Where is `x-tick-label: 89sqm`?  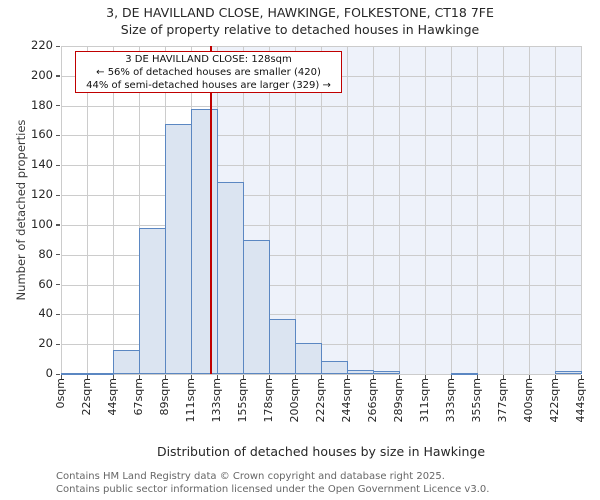
x-tick-label: 89sqm is located at coordinates (164, 397).